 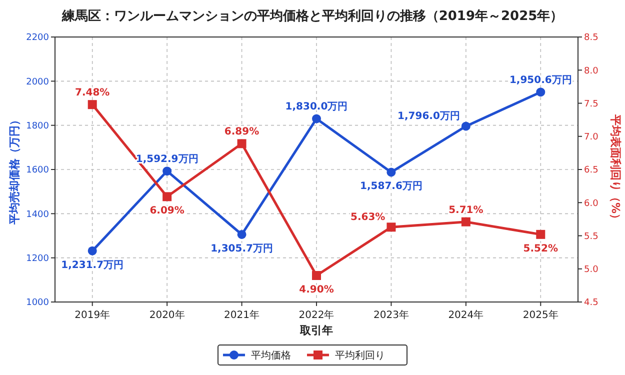 I want to click on data-label: 6.89%, so click(x=242, y=132).